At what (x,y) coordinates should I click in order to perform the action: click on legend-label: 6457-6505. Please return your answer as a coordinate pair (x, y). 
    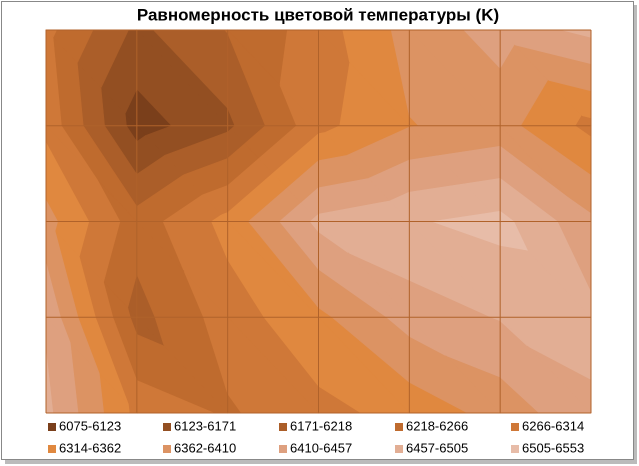
    Looking at the image, I should click on (437, 447).